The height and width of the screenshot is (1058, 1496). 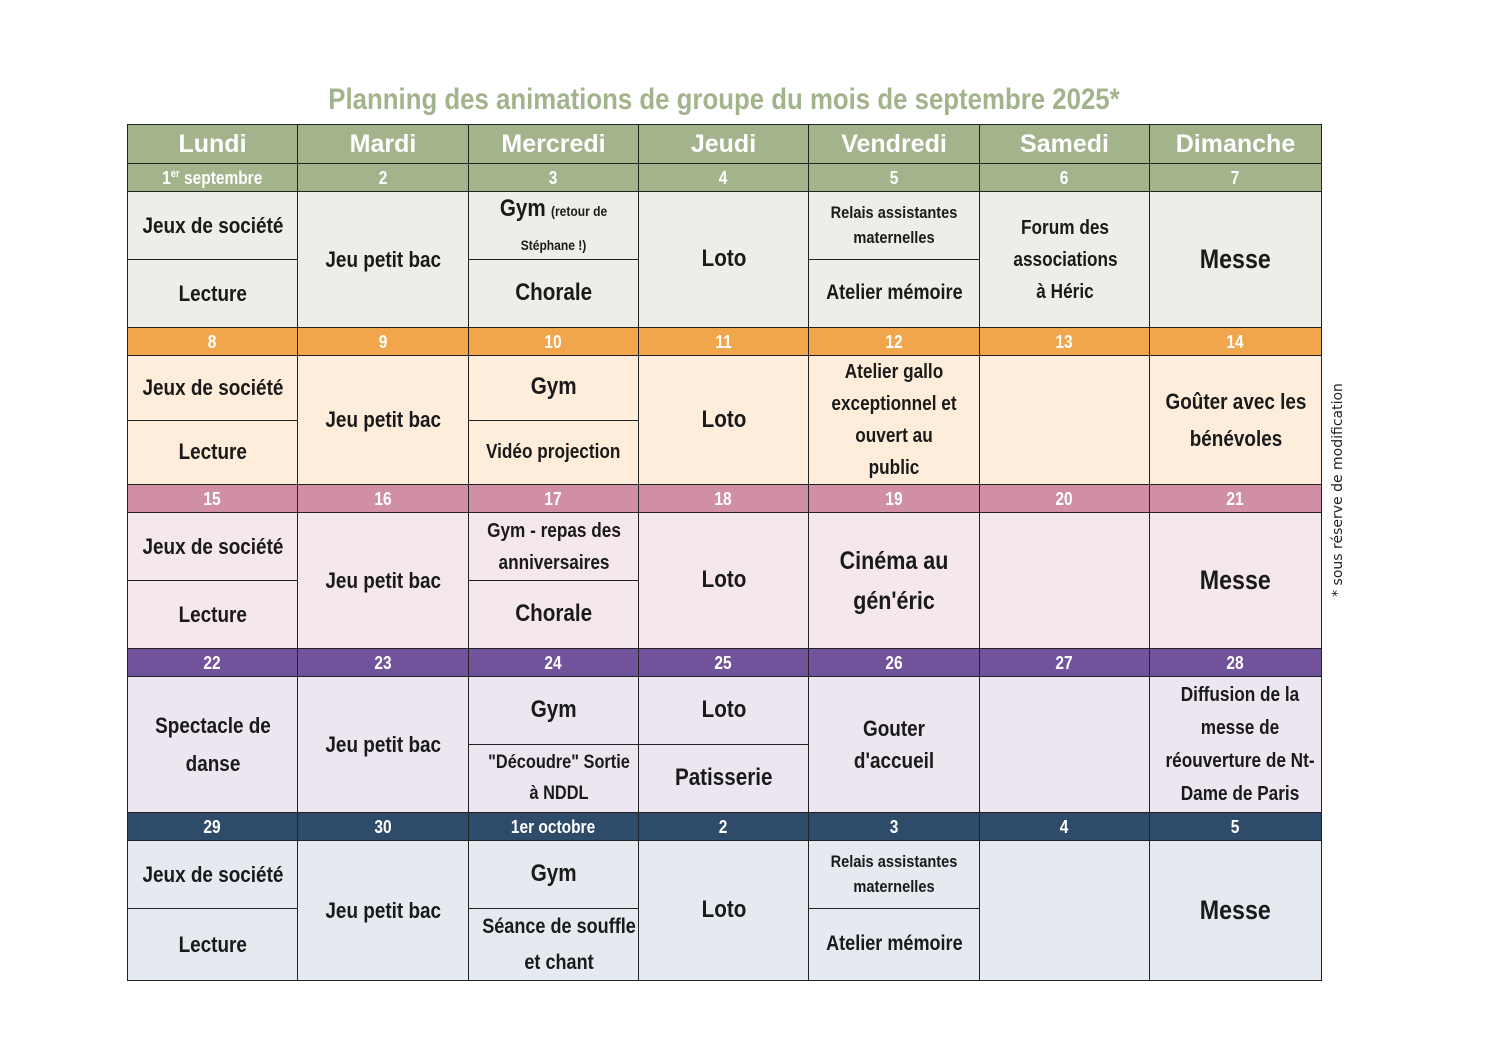 What do you see at coordinates (1064, 259) in the screenshot?
I see `activity-cell: Forum des associations à Héric` at bounding box center [1064, 259].